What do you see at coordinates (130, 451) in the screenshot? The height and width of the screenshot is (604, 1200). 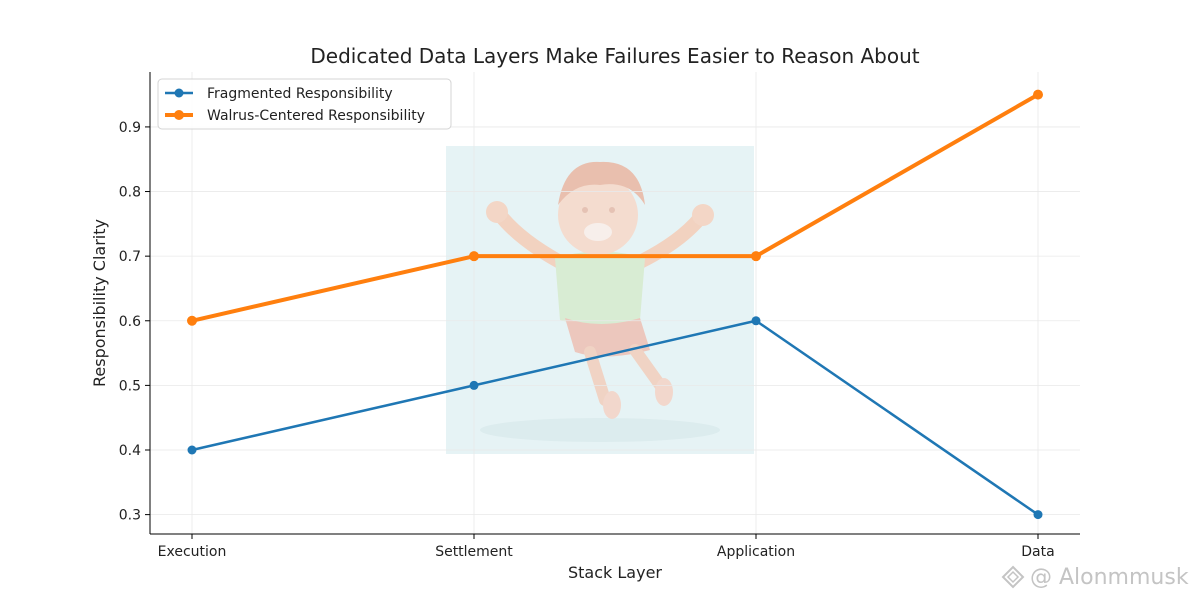 I see `y-tick-label: 0.4` at bounding box center [130, 451].